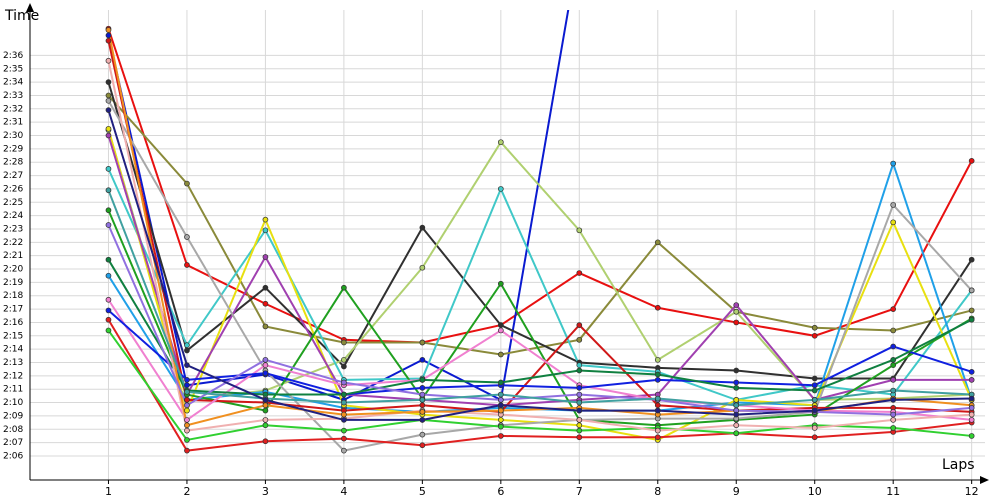  Describe the element at coordinates (13, 283) in the screenshot. I see `y-tick-label: 2:19` at that location.